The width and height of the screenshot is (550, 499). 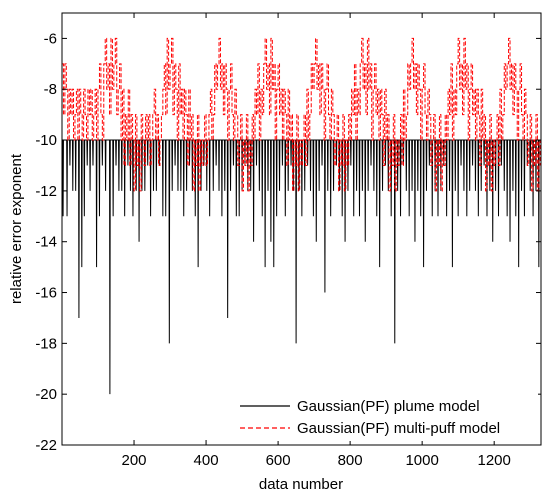 I want to click on y-tick-label: -16, so click(x=46, y=293).